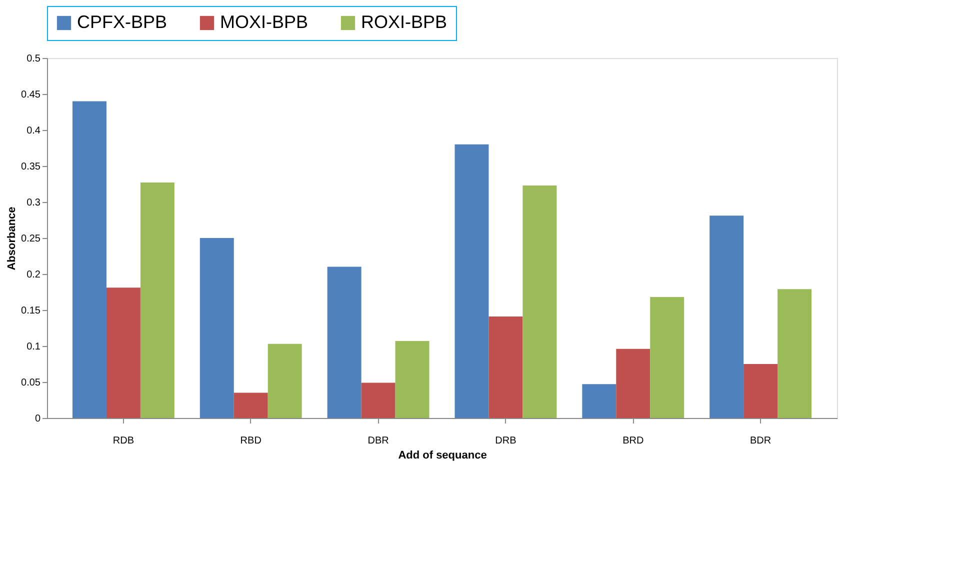 This screenshot has width=960, height=580. I want to click on y-tick-label: 0.3, so click(33, 203).